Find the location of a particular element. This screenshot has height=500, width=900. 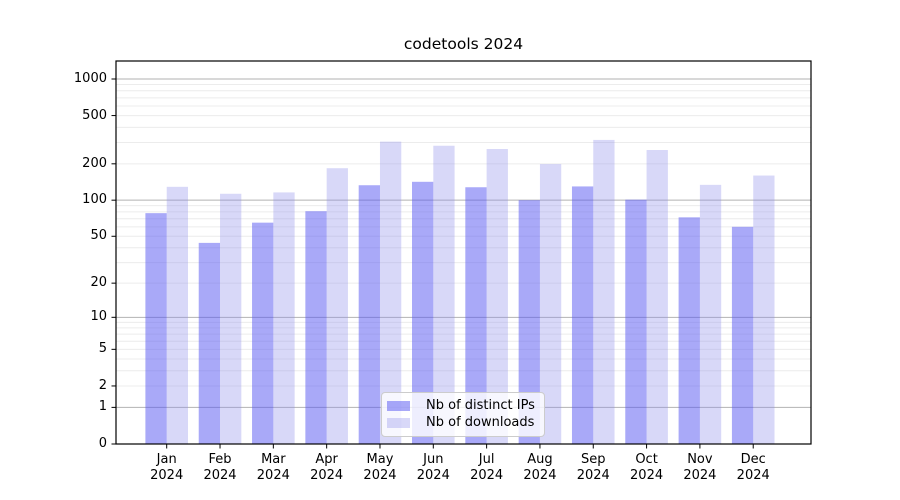

y-tick-label: 100 is located at coordinates (94, 200).